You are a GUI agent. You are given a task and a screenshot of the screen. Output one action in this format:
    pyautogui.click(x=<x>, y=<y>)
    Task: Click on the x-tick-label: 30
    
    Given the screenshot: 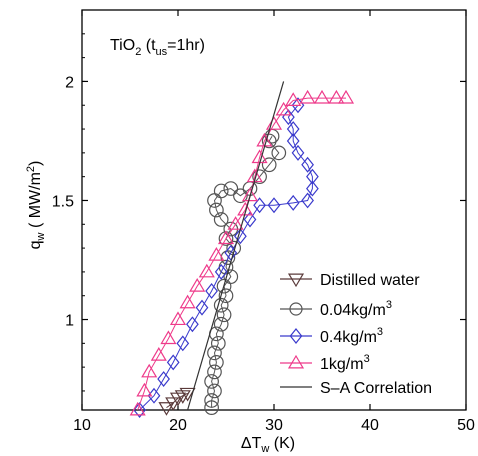 What is the action you would take?
    pyautogui.click(x=274, y=425)
    